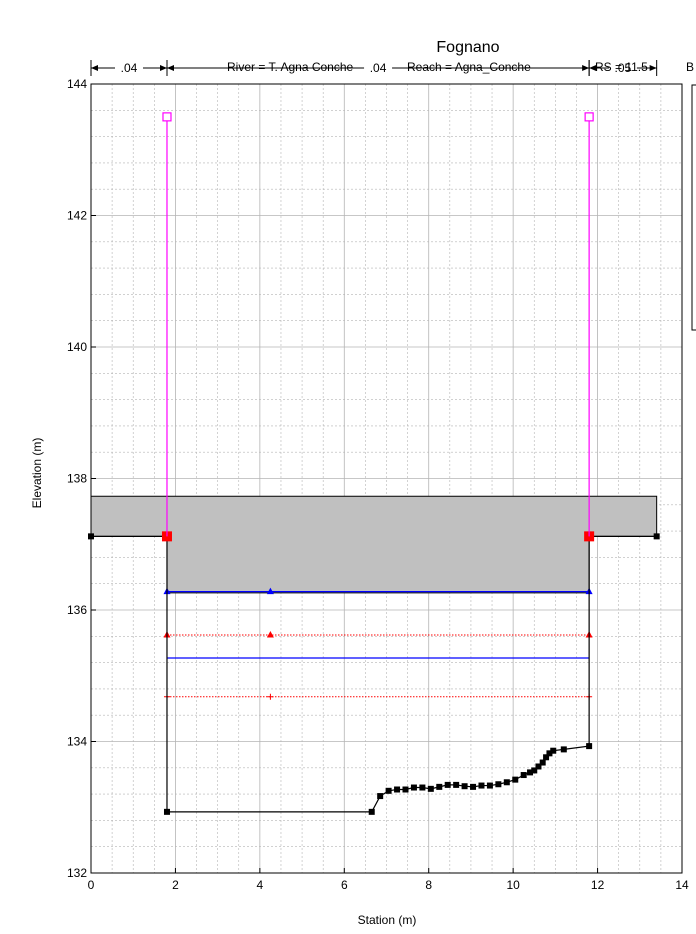 The image size is (696, 934). I want to click on subtitle-river: River = T. Agna Conche, so click(290, 67).